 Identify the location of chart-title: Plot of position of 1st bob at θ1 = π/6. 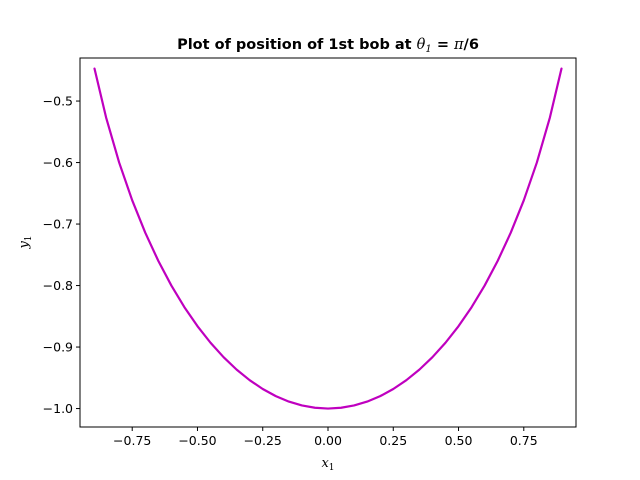
(328, 46).